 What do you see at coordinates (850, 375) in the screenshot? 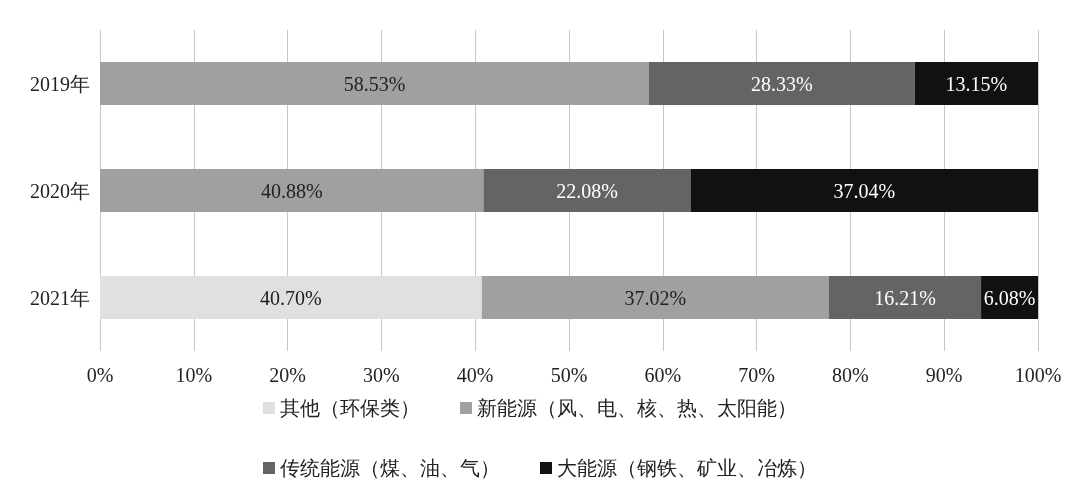
I see `x-tick-label: 80%` at bounding box center [850, 375].